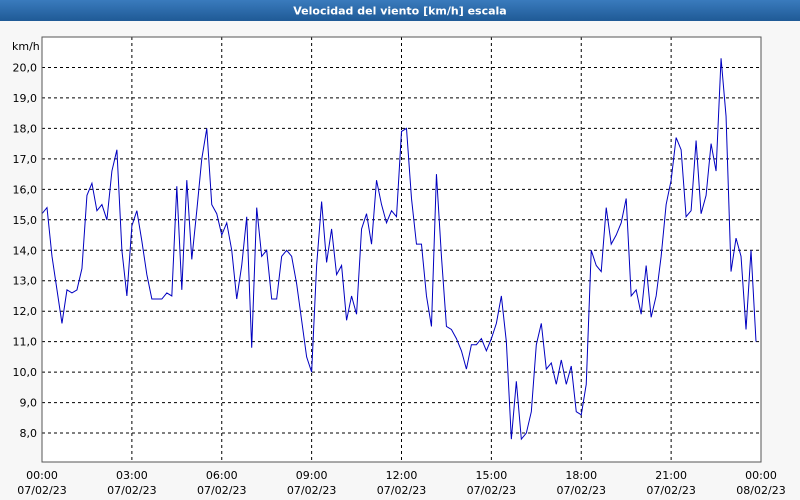 The height and width of the screenshot is (500, 800). I want to click on x-tick-label: 12:00, so click(402, 475).